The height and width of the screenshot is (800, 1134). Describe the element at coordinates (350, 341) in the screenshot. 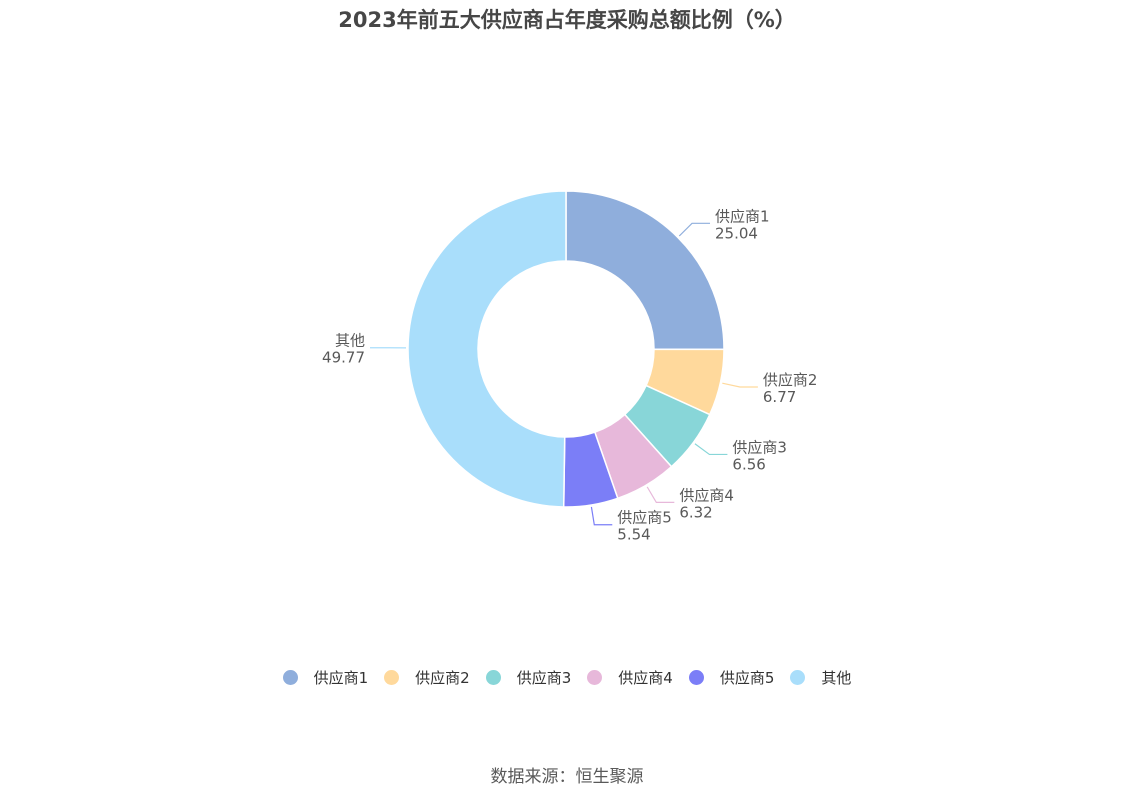

I see `slice-label-name-6: 其他` at that location.